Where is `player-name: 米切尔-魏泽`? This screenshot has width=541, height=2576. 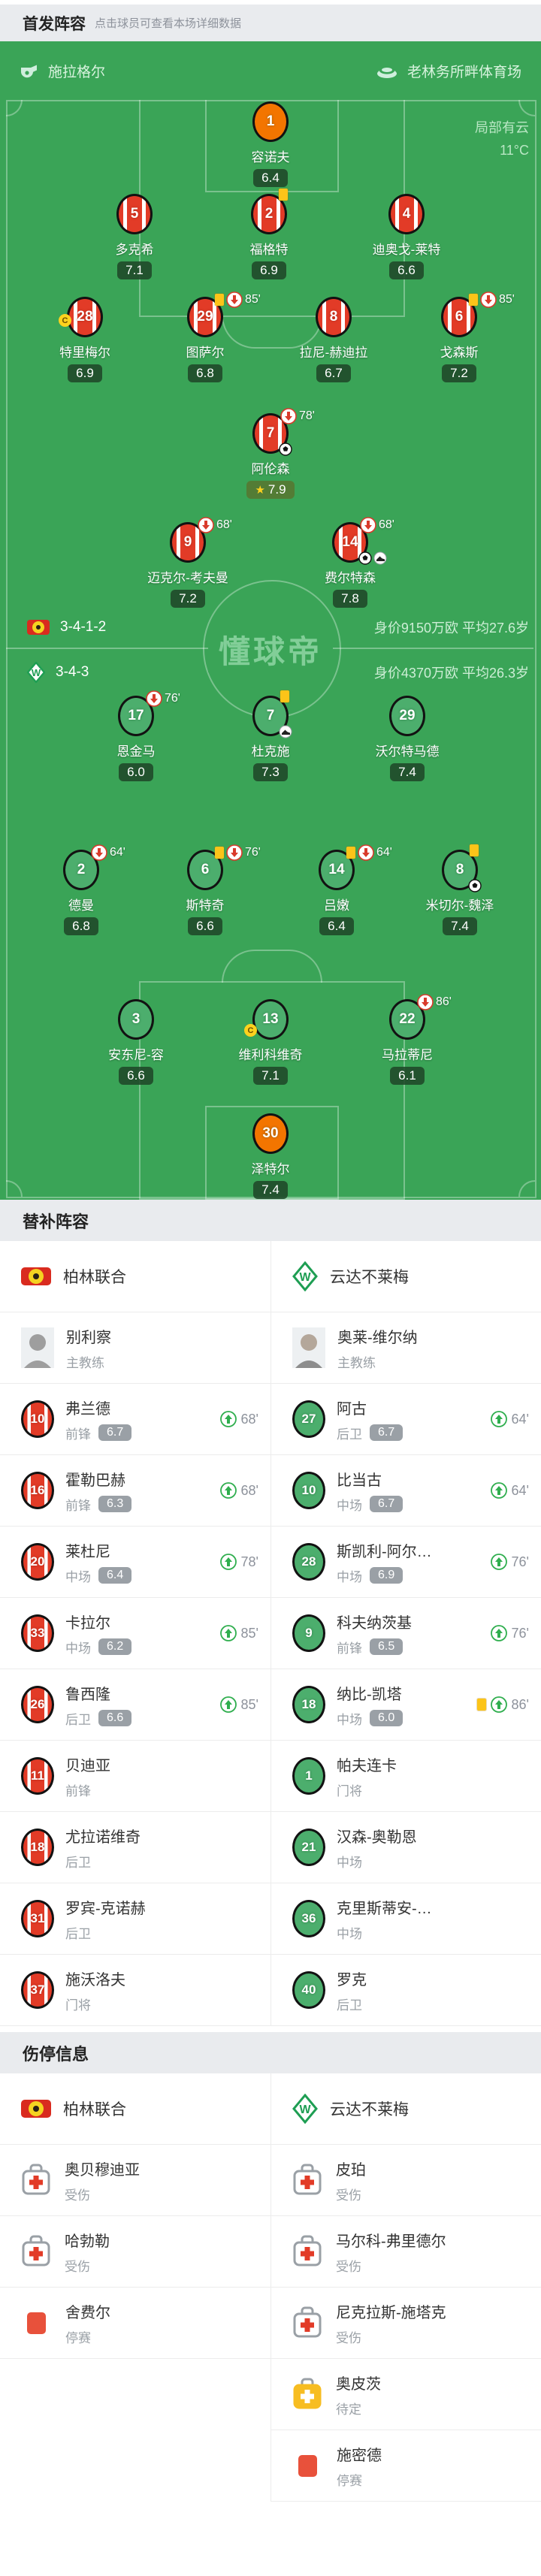
player-name: 米切尔-魏泽 is located at coordinates (459, 905).